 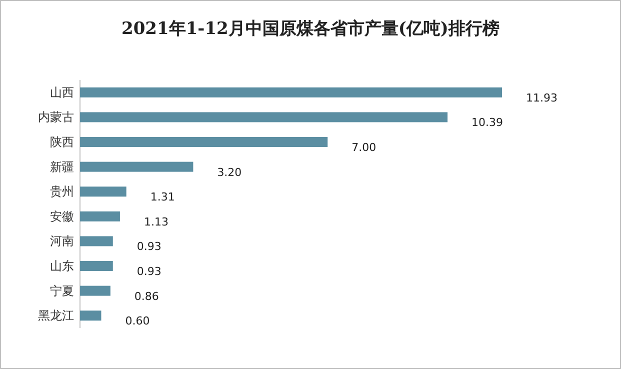 What do you see at coordinates (62, 291) in the screenshot?
I see `y-tick-label: 宁夏` at bounding box center [62, 291].